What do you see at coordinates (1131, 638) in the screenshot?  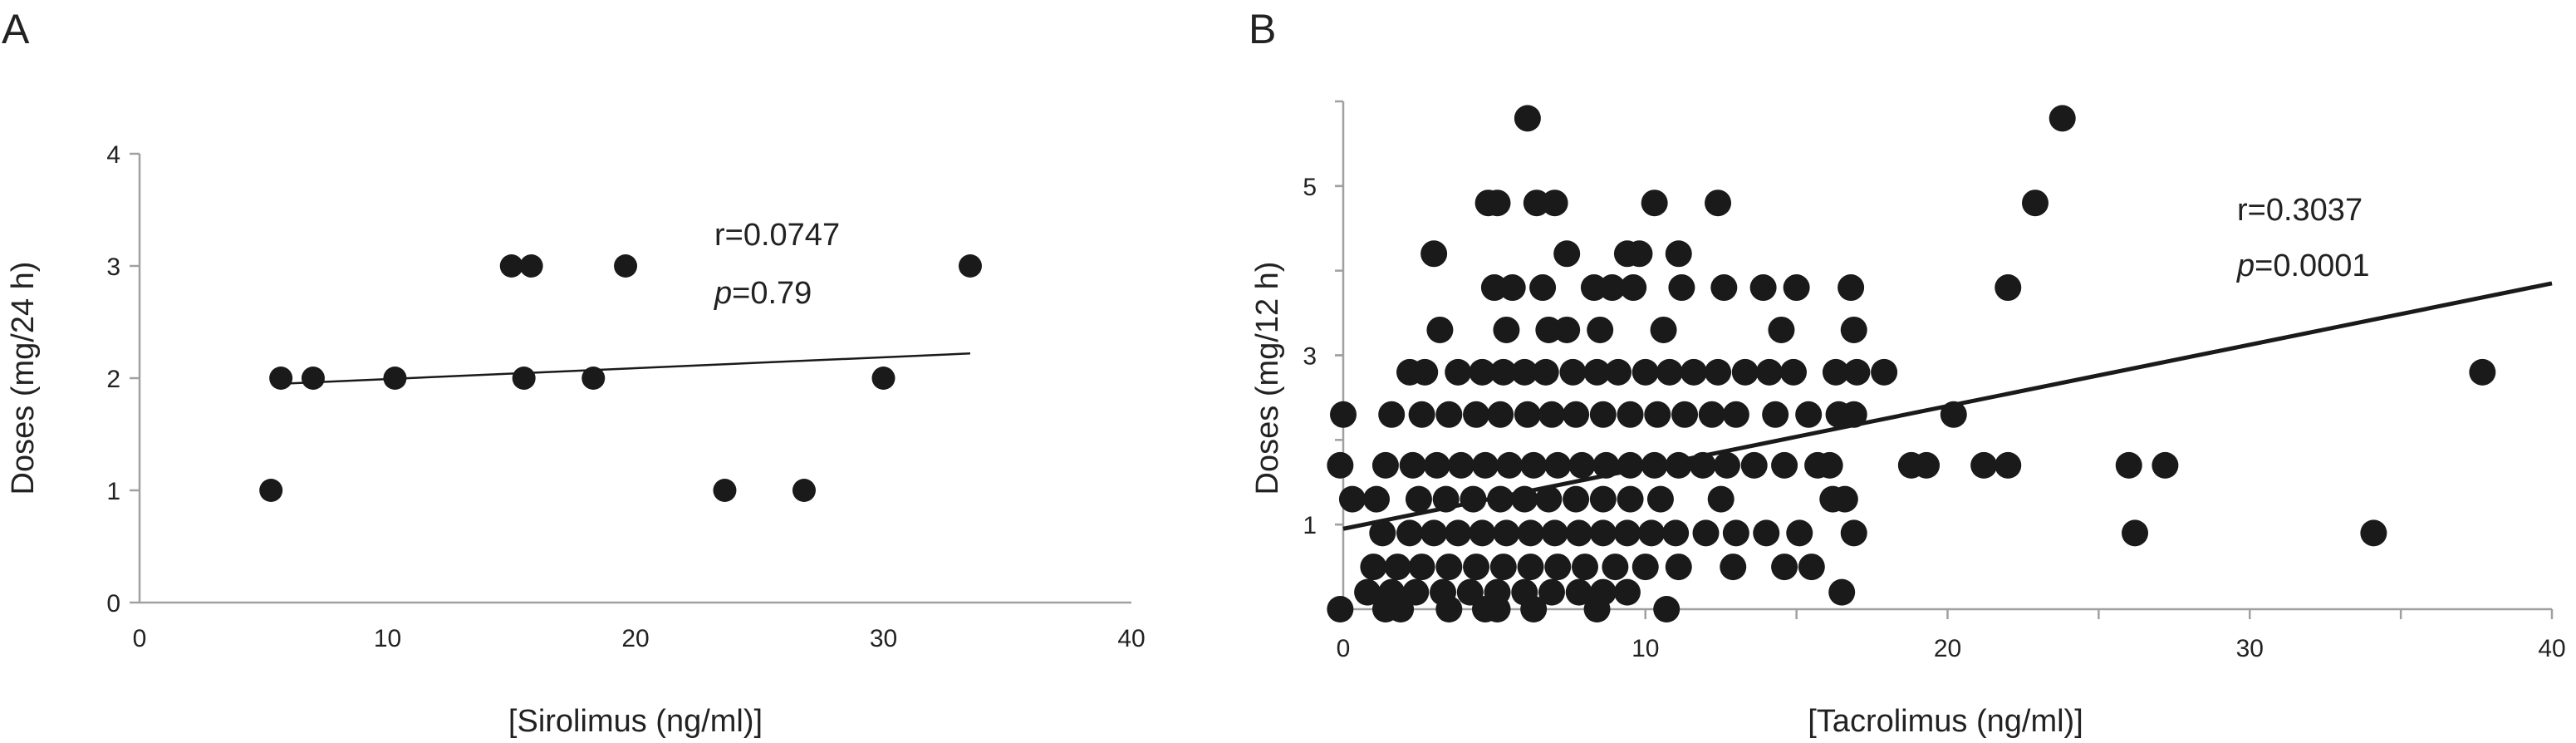 I see `x-tick-label-a-4: 40` at bounding box center [1131, 638].